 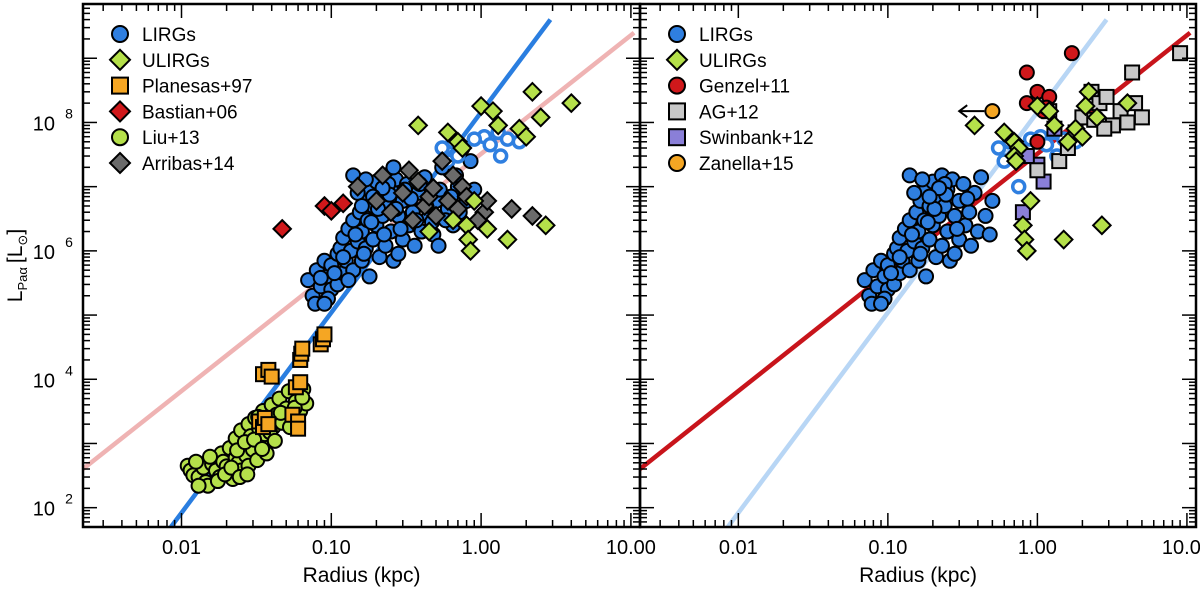 What do you see at coordinates (176, 61) in the screenshot?
I see `legend-label: ULIRGs` at bounding box center [176, 61].